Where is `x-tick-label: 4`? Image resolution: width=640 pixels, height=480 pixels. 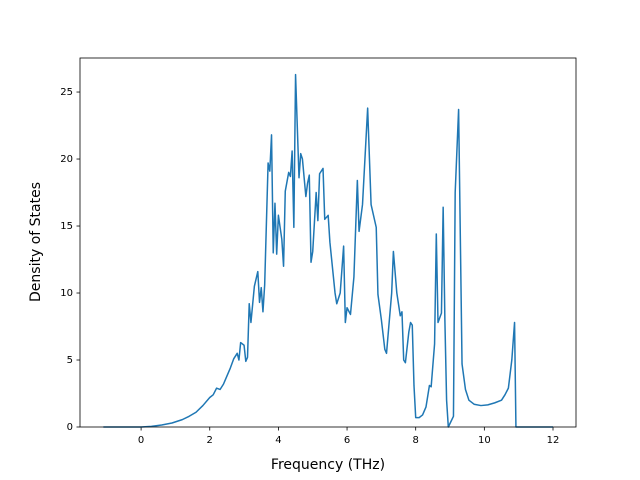 x-tick-label: 4 is located at coordinates (278, 440).